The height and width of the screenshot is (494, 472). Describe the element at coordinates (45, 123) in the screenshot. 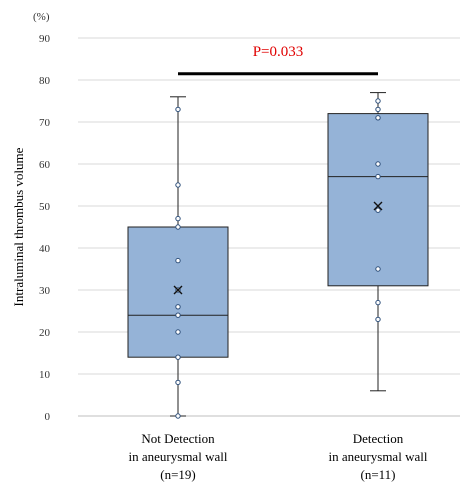

I see `y-tick-label: 70` at that location.